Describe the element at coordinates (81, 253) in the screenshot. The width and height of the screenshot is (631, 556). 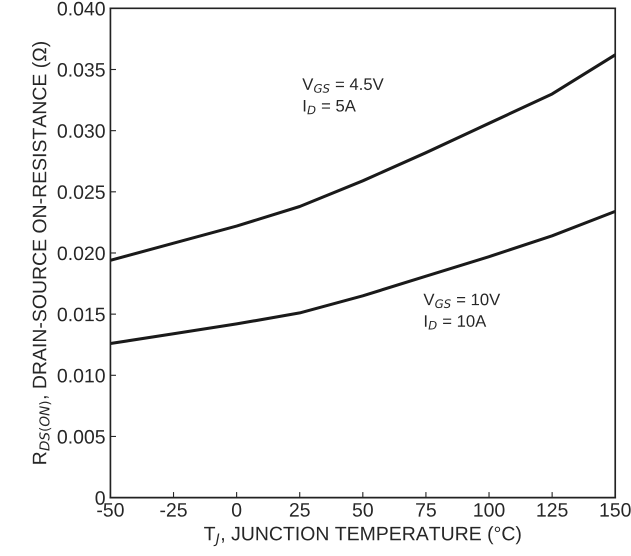
I see `y-tick-label: 0.020` at that location.